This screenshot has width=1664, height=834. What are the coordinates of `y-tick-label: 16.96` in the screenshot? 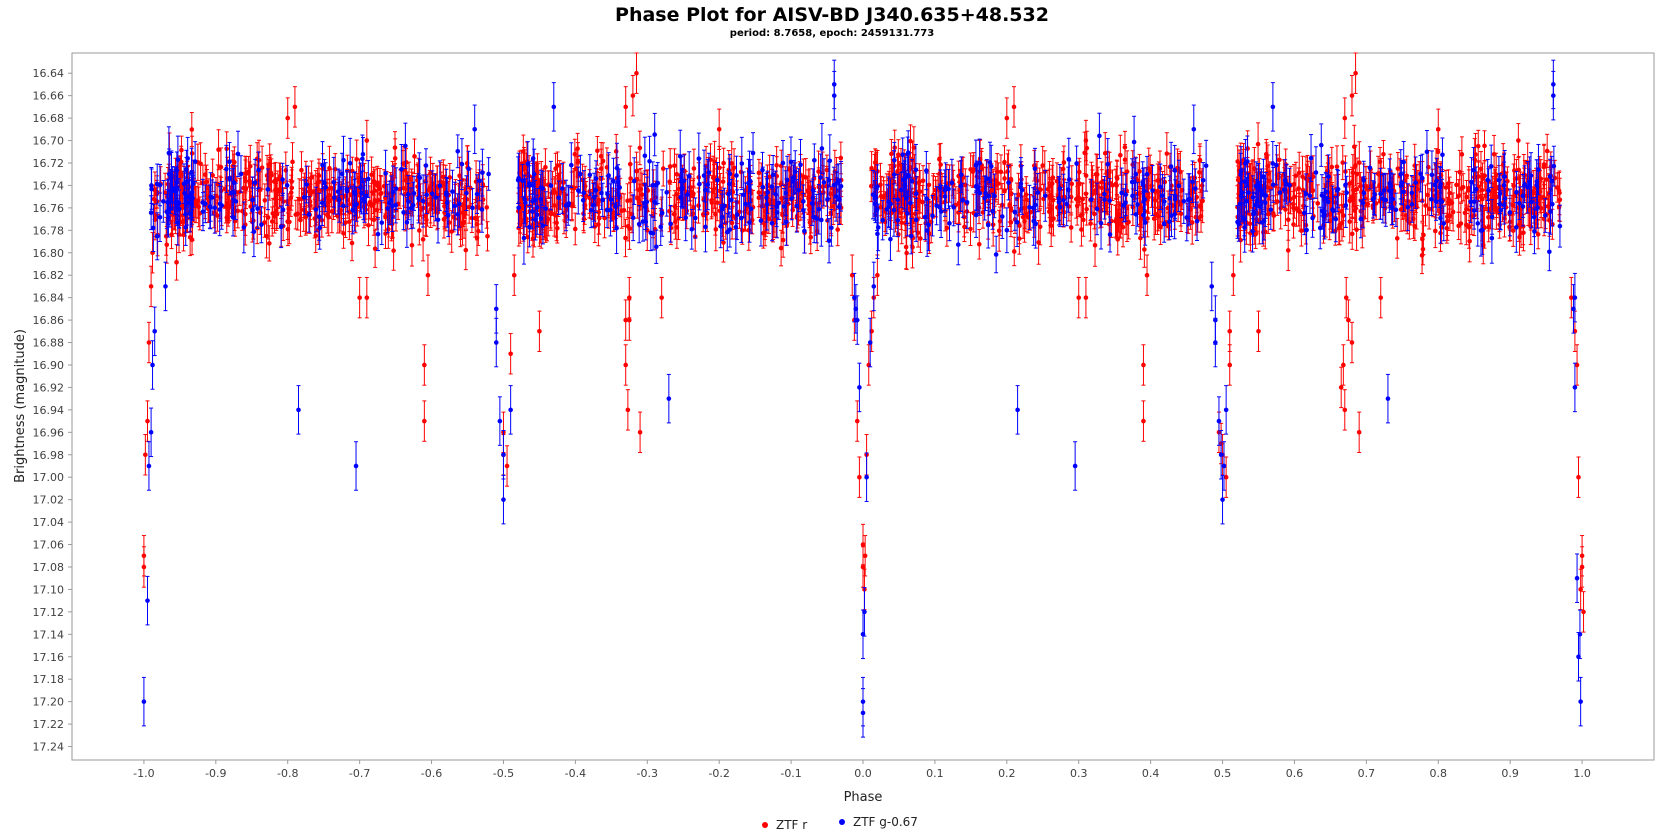 It's located at (49, 432).